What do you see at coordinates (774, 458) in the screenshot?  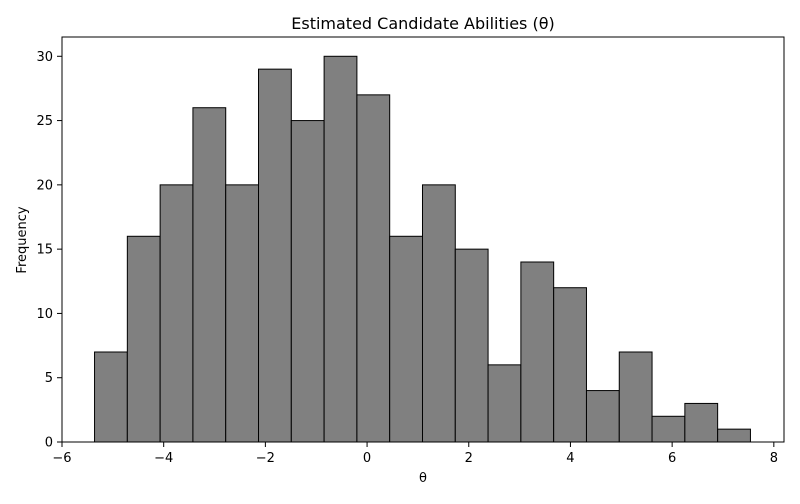 I see `x-tick-label: 8` at bounding box center [774, 458].